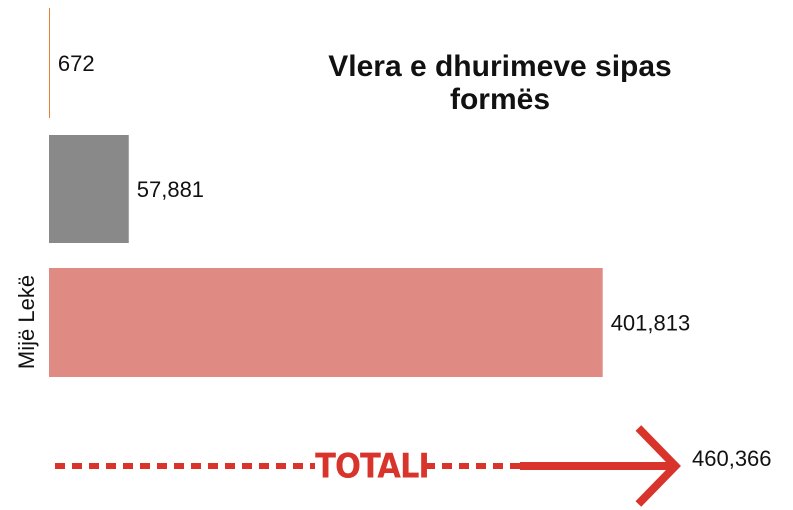 The image size is (793, 510). What do you see at coordinates (651, 322) in the screenshot?
I see `value-label: 401,813` at bounding box center [651, 322].